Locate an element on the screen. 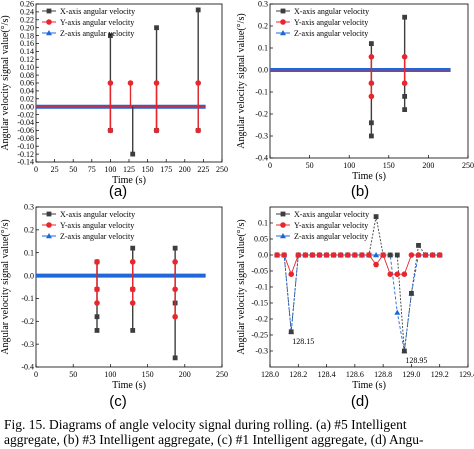 The height and width of the screenshot is (449, 474). x-tick-label: 128.2 is located at coordinates (298, 374).